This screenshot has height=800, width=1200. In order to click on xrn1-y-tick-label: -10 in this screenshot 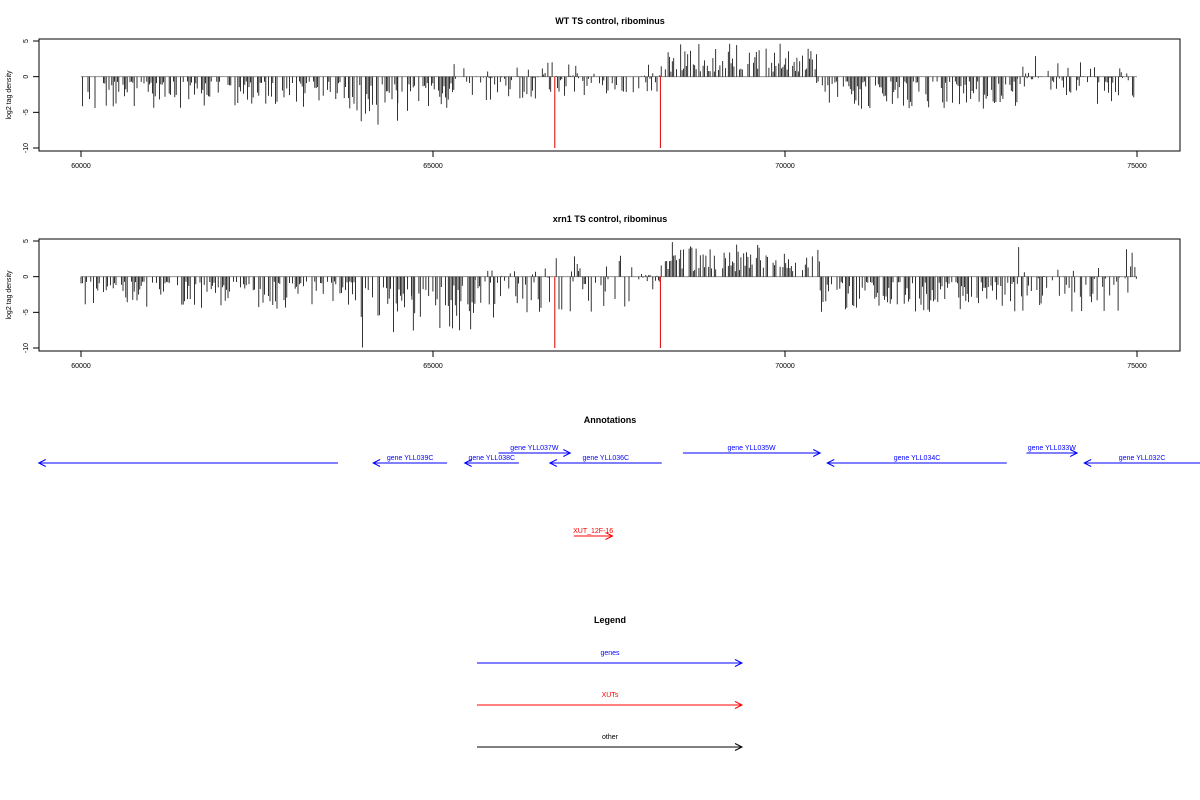, I will do `click(26, 348)`.